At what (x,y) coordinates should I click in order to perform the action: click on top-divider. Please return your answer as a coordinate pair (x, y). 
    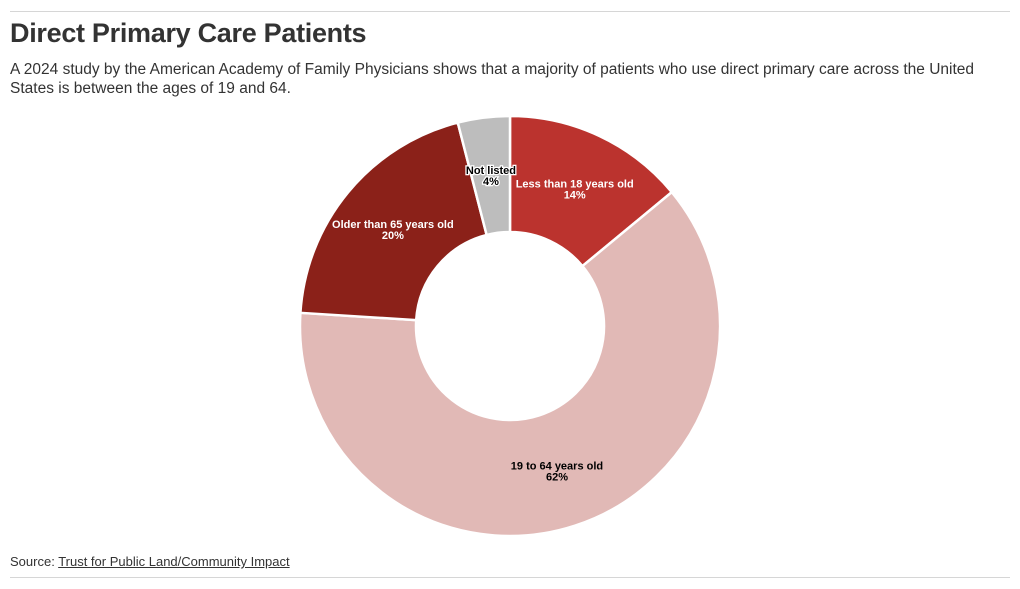
    Looking at the image, I should click on (510, 11).